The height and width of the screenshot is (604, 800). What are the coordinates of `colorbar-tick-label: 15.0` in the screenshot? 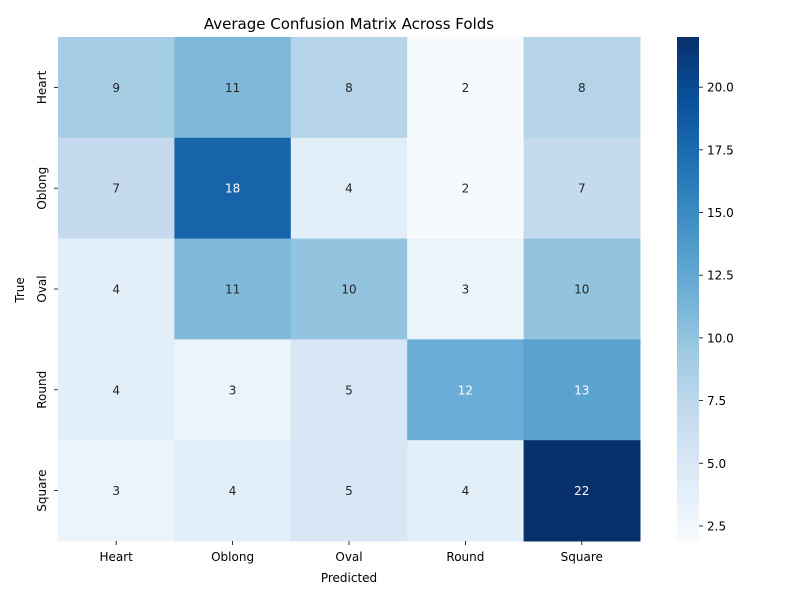 It's located at (720, 213).